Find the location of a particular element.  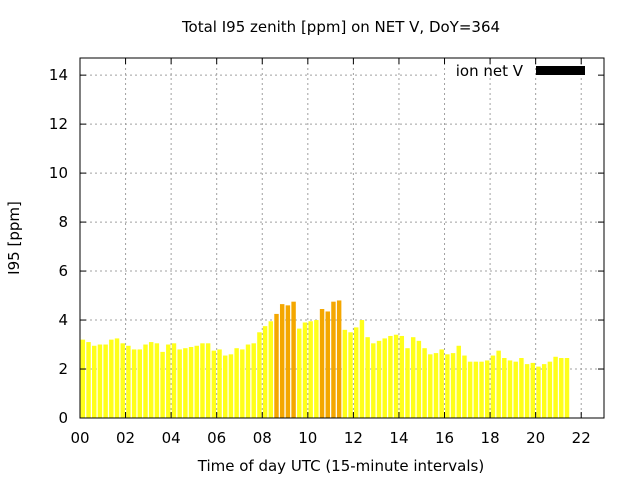

x-tick-label: 02 is located at coordinates (125, 438).